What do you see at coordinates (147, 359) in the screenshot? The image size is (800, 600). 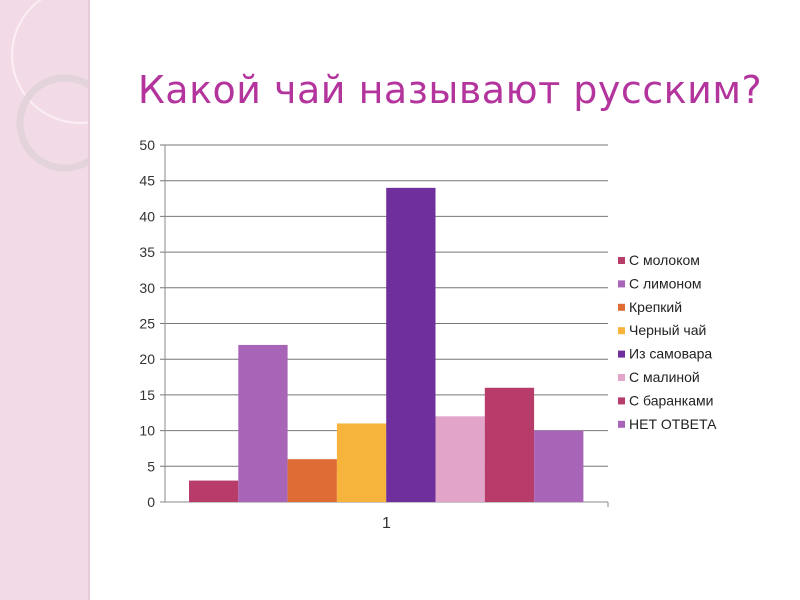 I see `y-tick-label: 20` at bounding box center [147, 359].